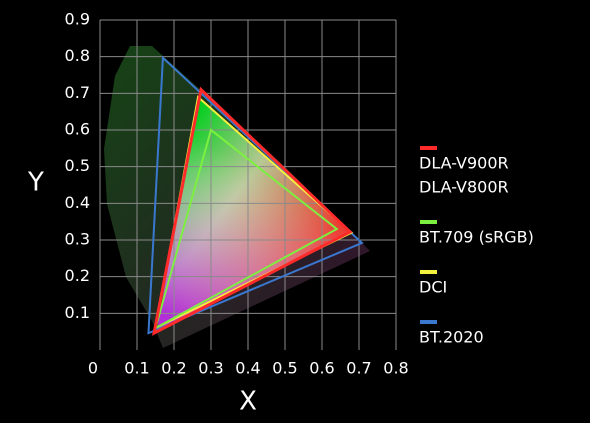 This screenshot has width=590, height=423. What do you see at coordinates (77, 19) in the screenshot?
I see `y-tick-label: 0.9` at bounding box center [77, 19].